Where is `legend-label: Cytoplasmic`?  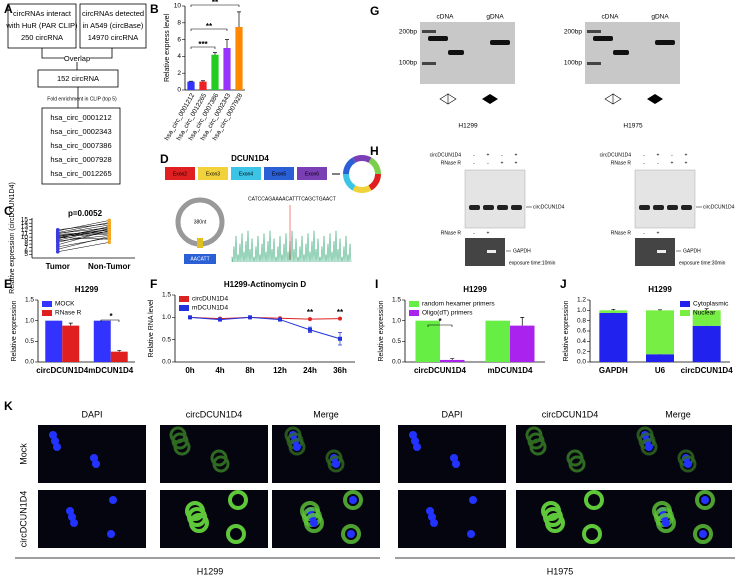 legend-label: Cytoplasmic is located at coordinates (711, 304).